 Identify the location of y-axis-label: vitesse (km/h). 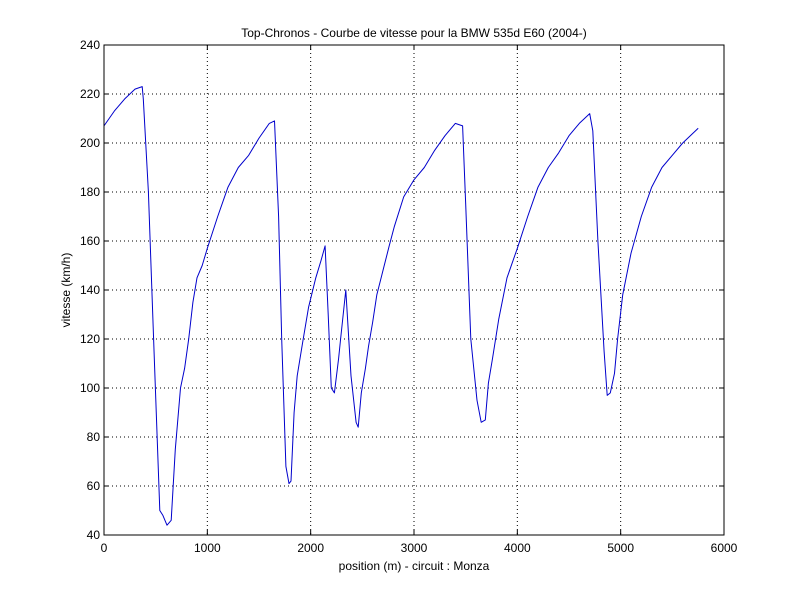
(66, 290).